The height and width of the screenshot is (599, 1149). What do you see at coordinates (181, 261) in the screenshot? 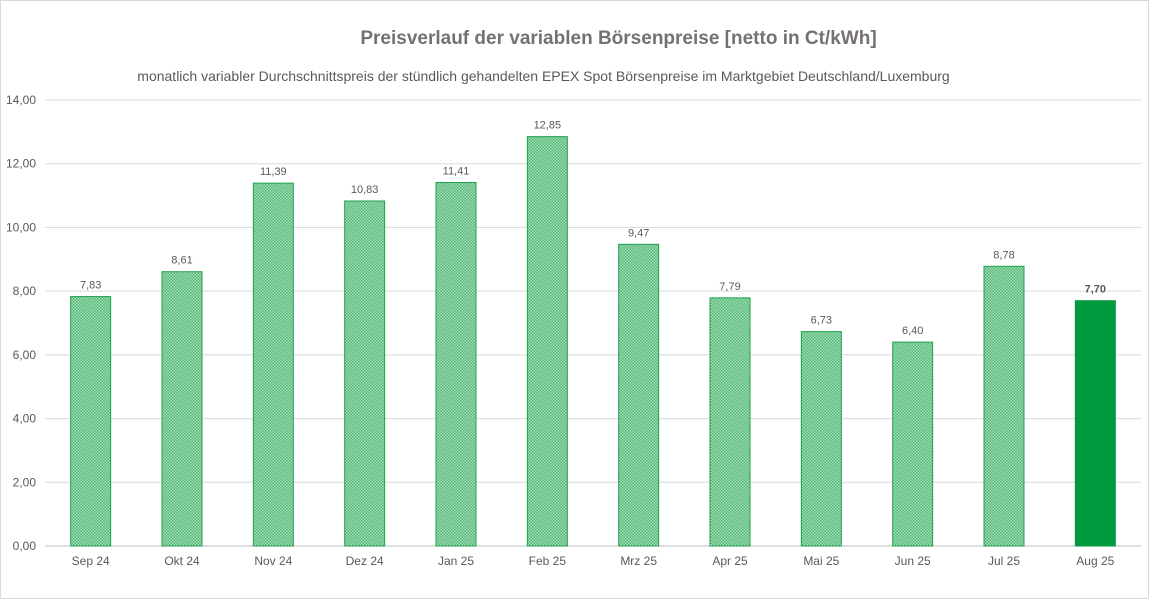
I see `data-label: 8,61` at bounding box center [181, 261].